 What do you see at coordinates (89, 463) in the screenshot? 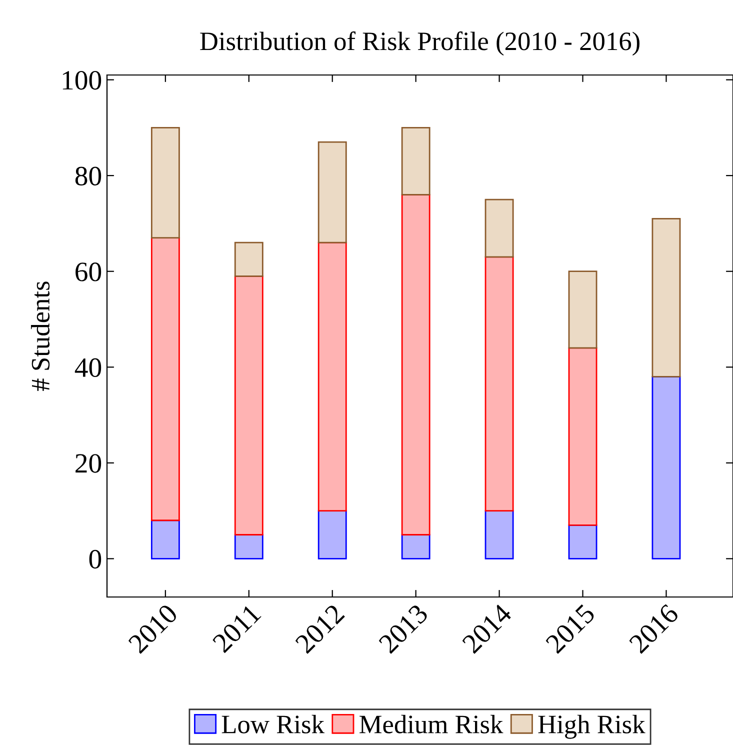
I see `y-tick-label: 20` at bounding box center [89, 463].